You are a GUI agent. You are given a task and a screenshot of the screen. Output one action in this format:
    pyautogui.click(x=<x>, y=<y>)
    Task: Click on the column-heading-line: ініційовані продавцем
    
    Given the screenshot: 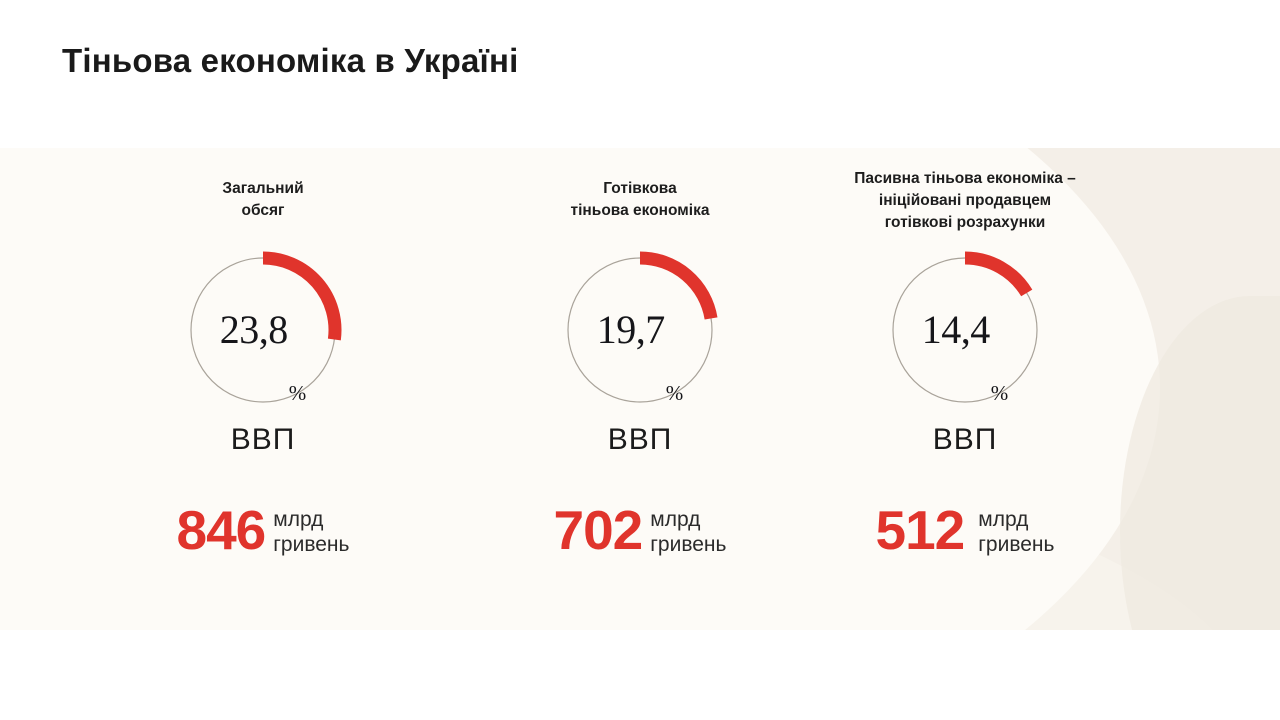 What is the action you would take?
    pyautogui.click(x=965, y=200)
    